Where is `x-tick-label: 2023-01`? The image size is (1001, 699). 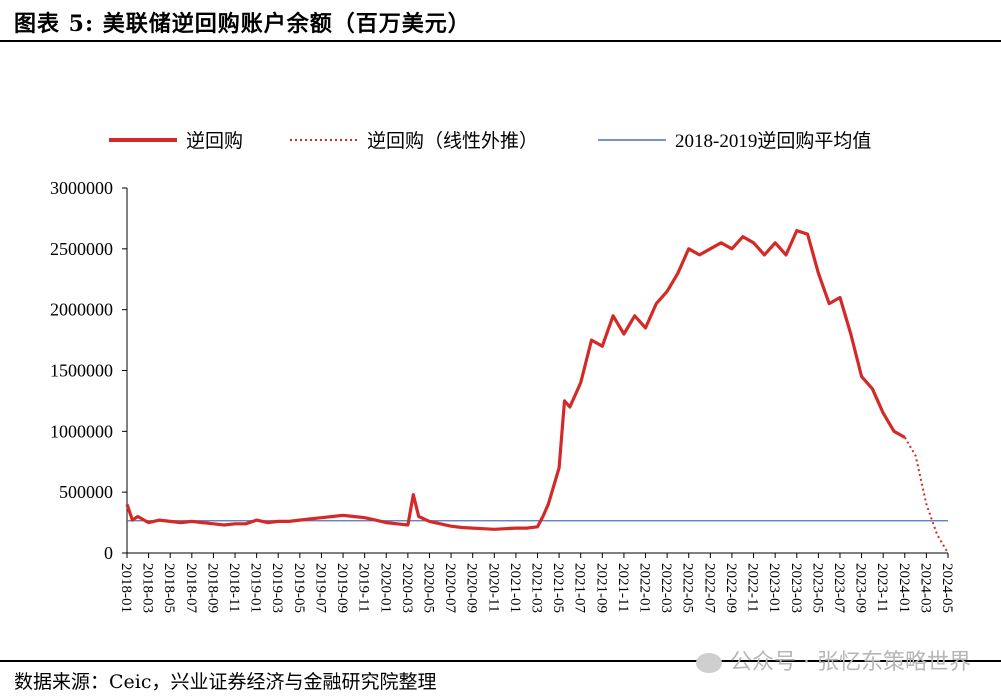 x-tick-label: 2023-01 is located at coordinates (774, 588).